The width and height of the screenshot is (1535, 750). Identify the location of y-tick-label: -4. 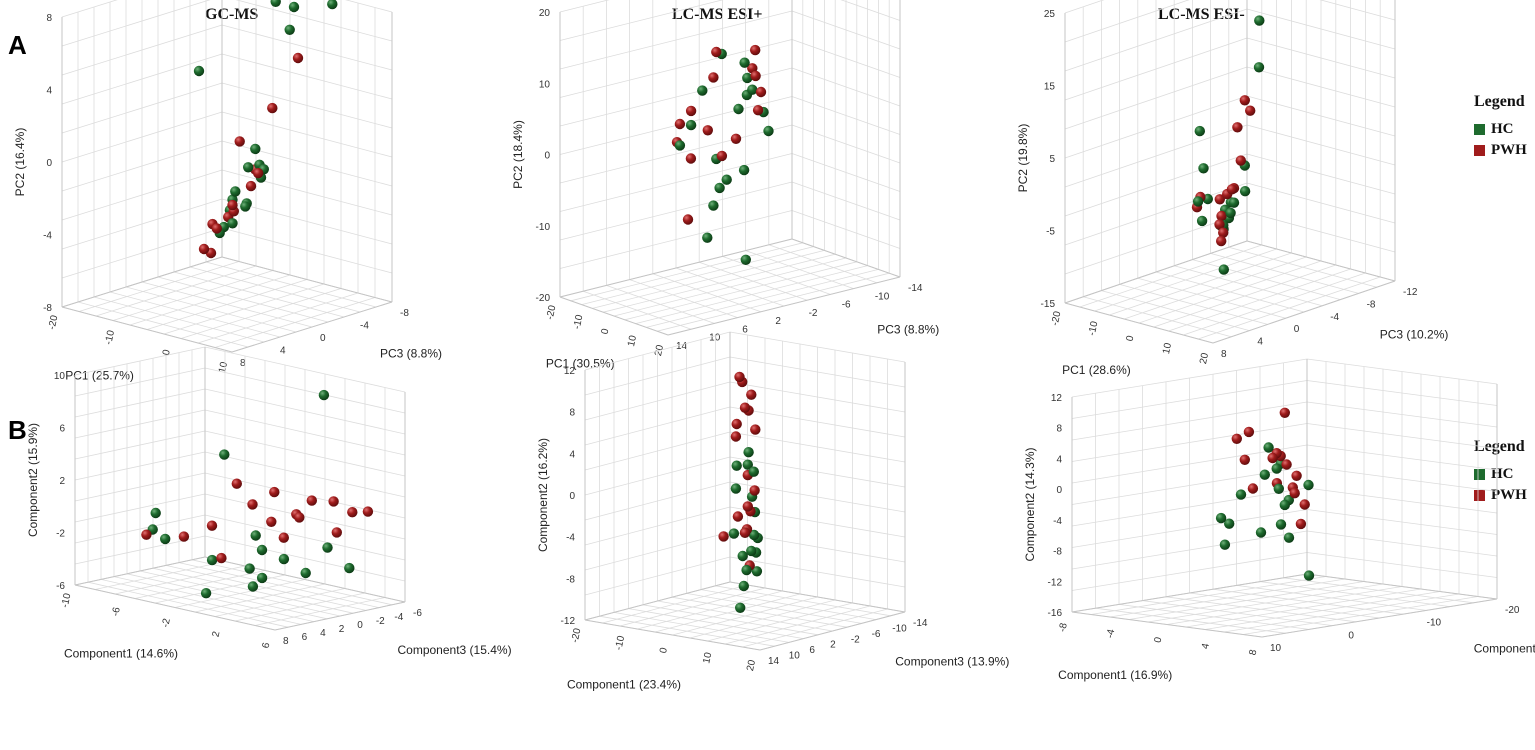
(1057, 521).